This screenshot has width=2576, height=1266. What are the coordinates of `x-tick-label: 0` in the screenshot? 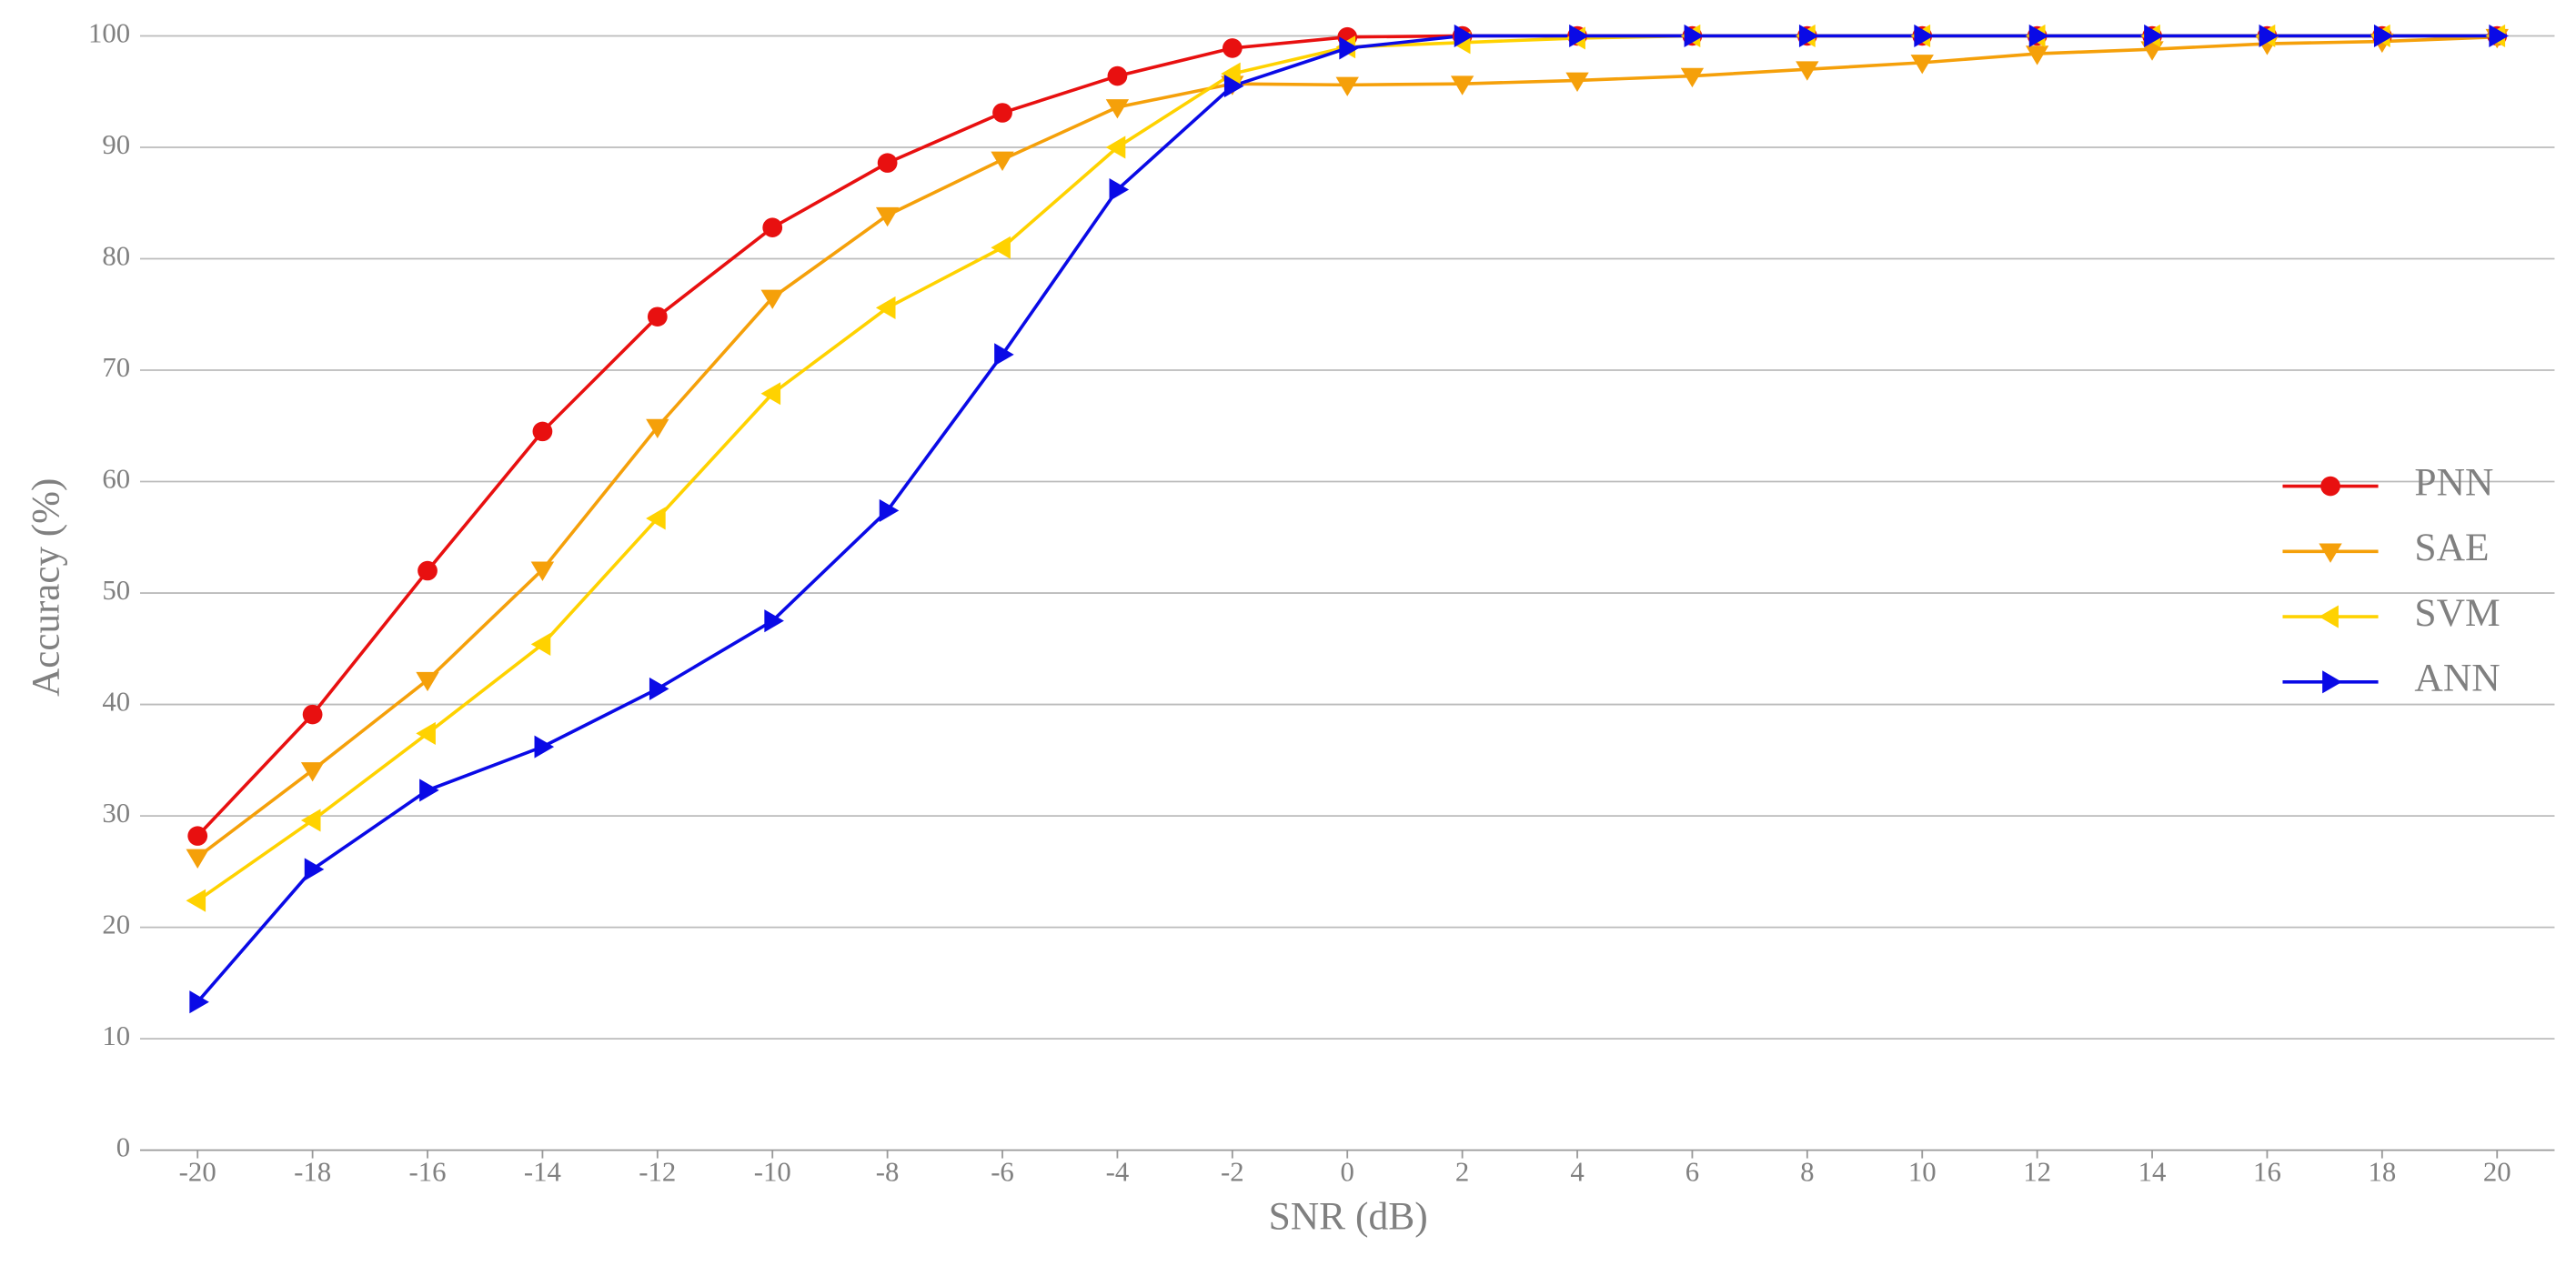 It's located at (1347, 1172).